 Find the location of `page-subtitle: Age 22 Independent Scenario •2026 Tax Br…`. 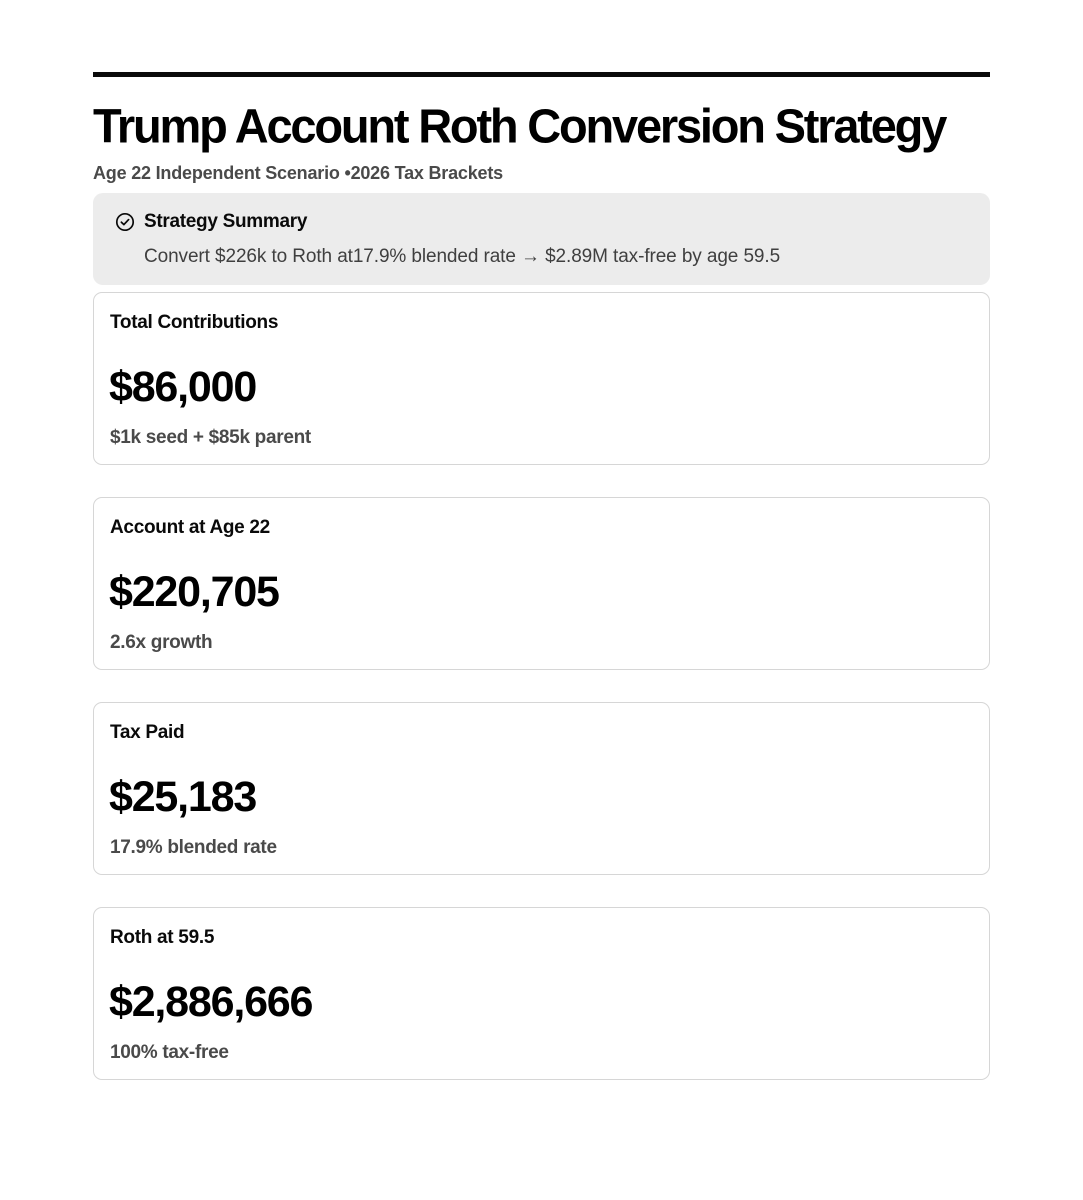

page-subtitle: Age 22 Independent Scenario •2026 Tax Br… is located at coordinates (298, 173).